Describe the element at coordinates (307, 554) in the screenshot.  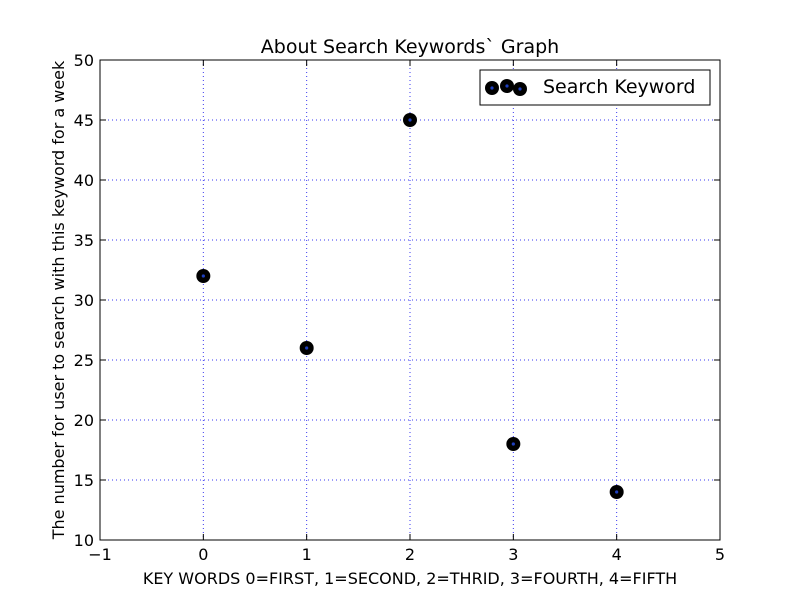
I see `x-tick-label: 1` at that location.